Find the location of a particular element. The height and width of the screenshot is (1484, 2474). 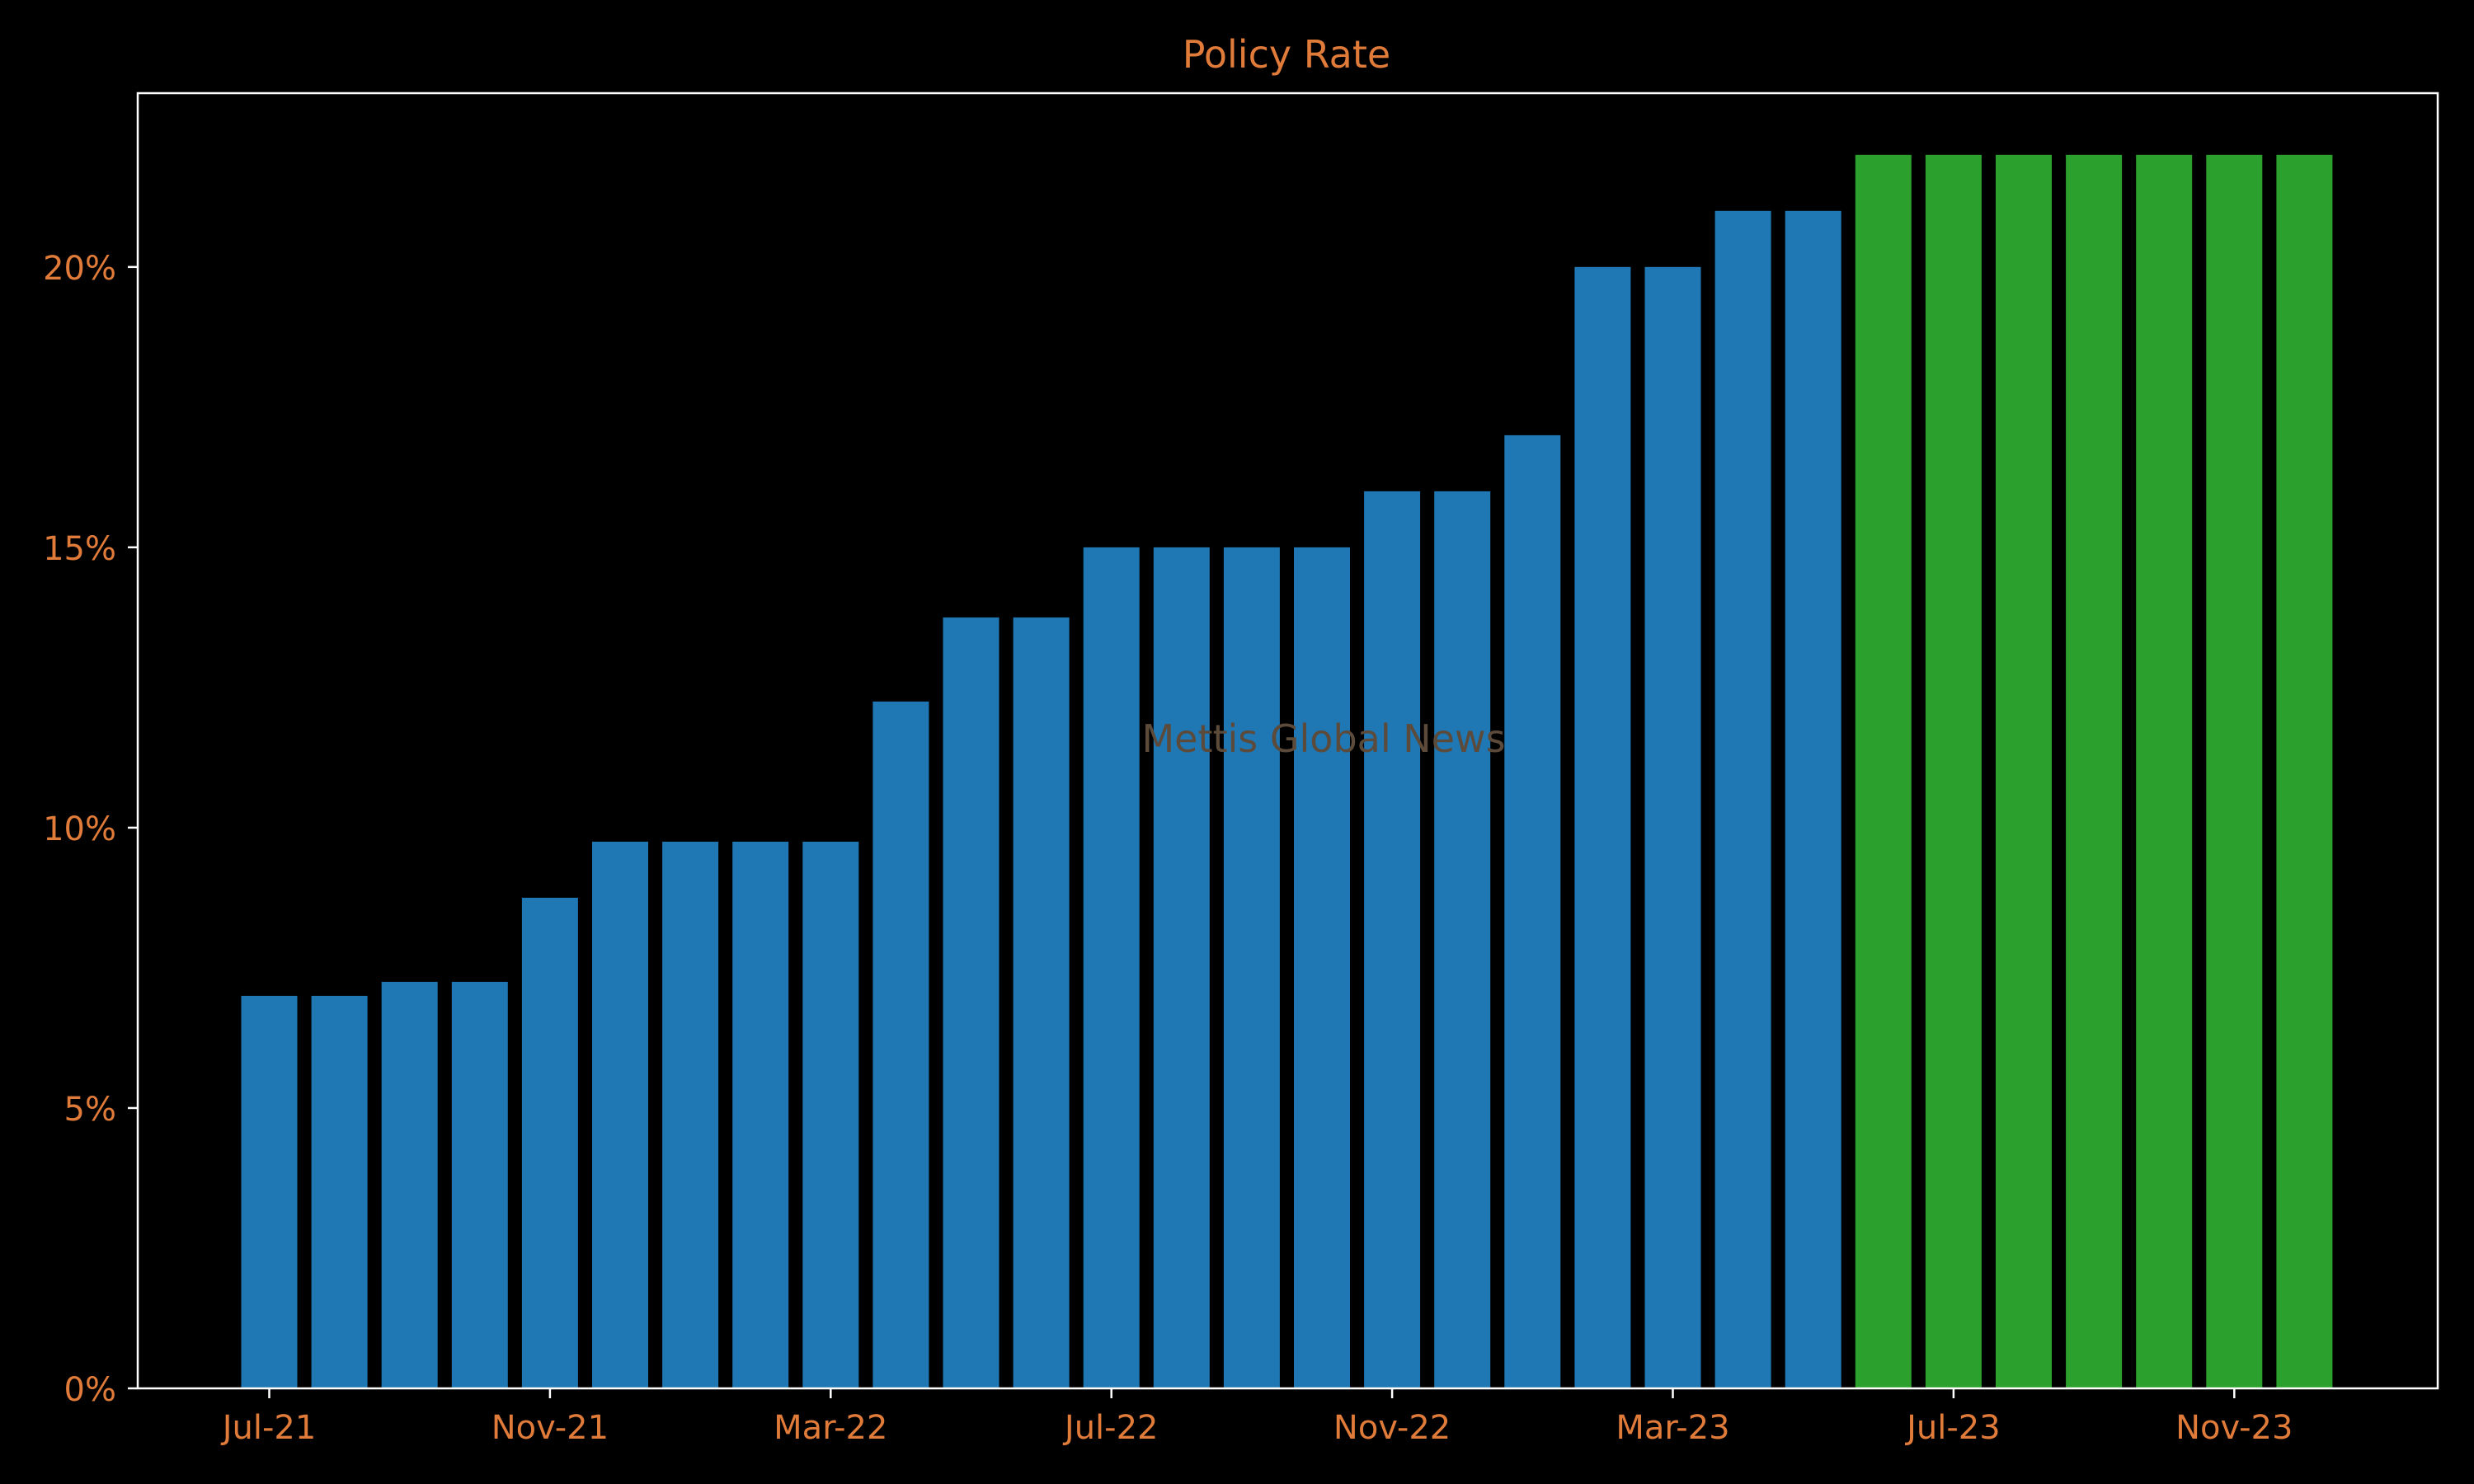

y-axis: 0% 5% 10% 15% 20% is located at coordinates (90, 829).